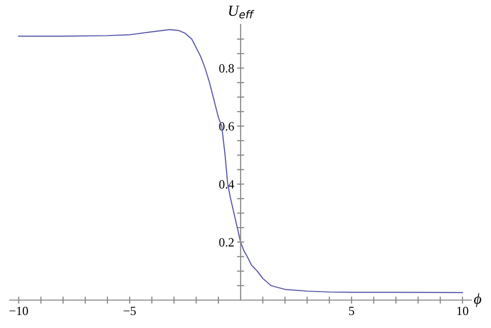  Describe the element at coordinates (19, 311) in the screenshot. I see `x-tick-label: −10` at that location.